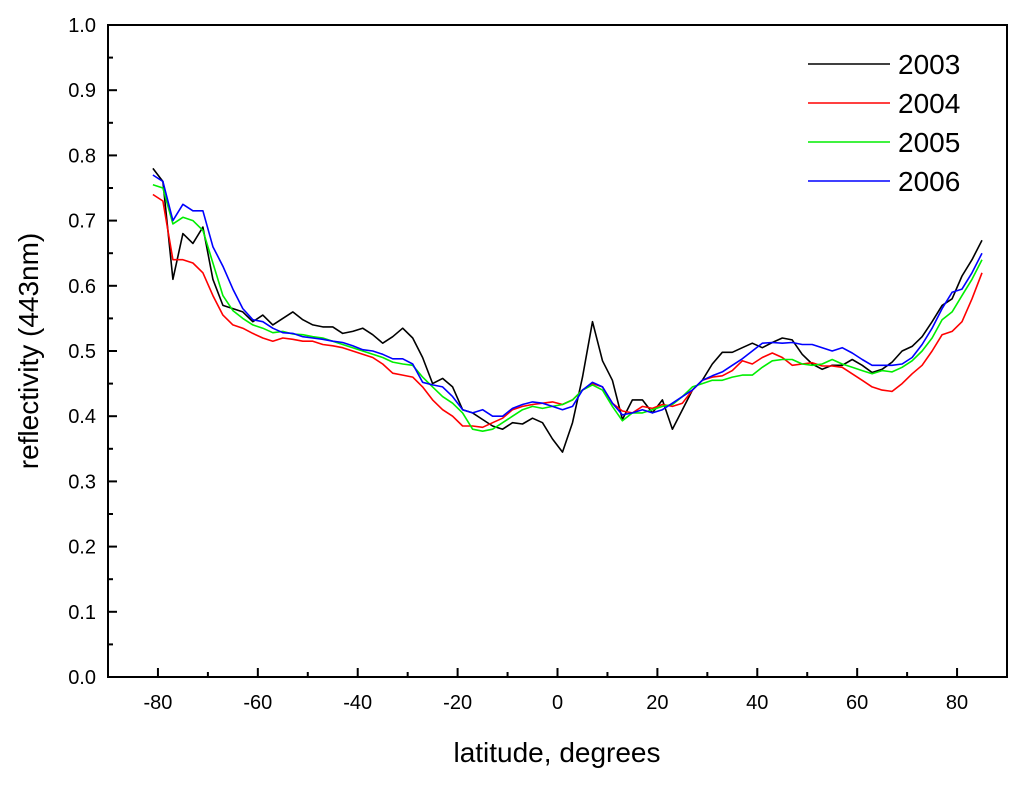 The width and height of the screenshot is (1024, 785). What do you see at coordinates (82, 156) in the screenshot?
I see `y-tick-label: 0.8` at bounding box center [82, 156].